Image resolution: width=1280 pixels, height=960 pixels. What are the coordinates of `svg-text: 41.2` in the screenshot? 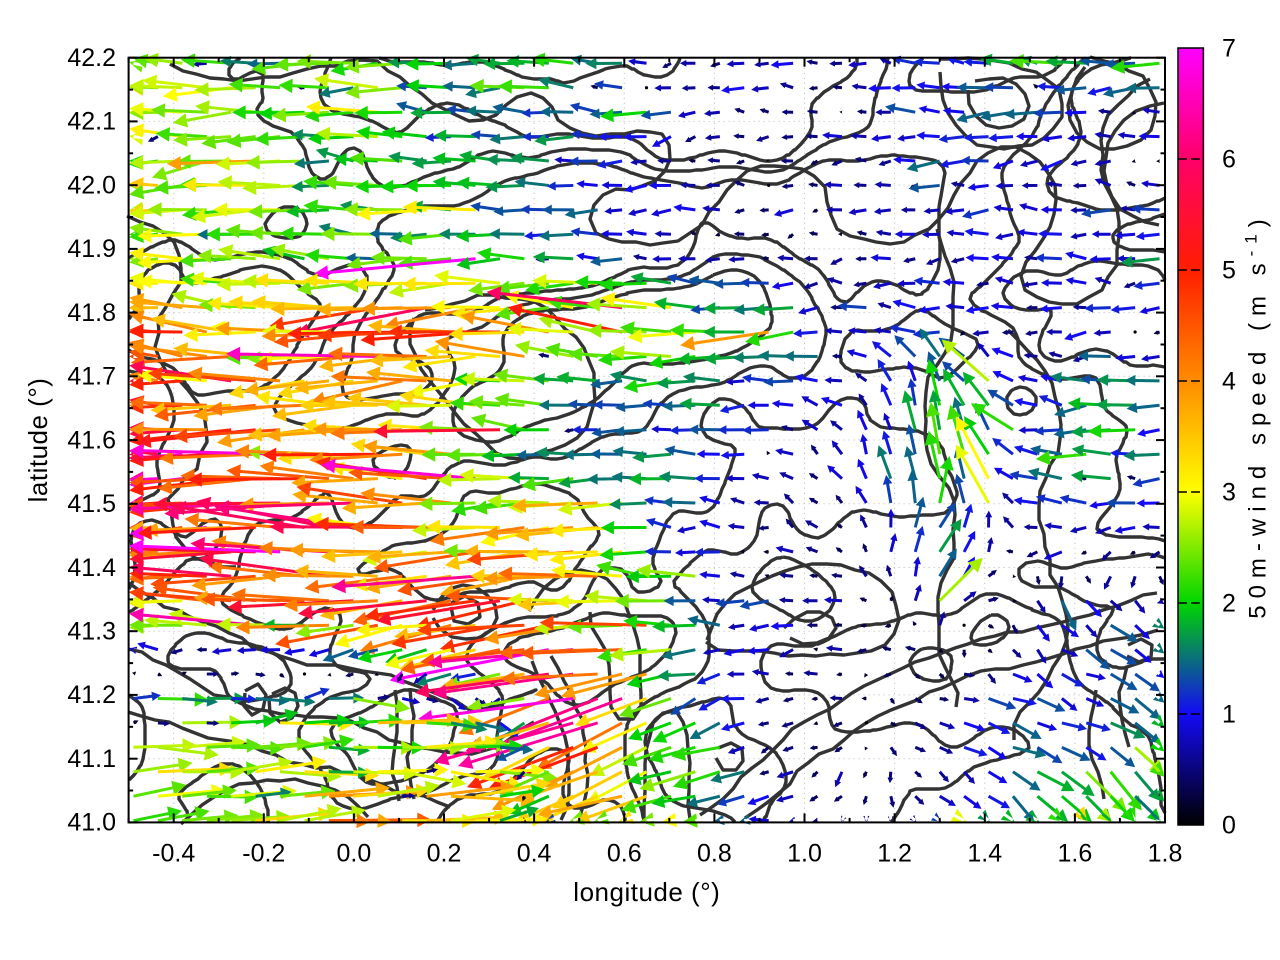 It's located at (91, 695).